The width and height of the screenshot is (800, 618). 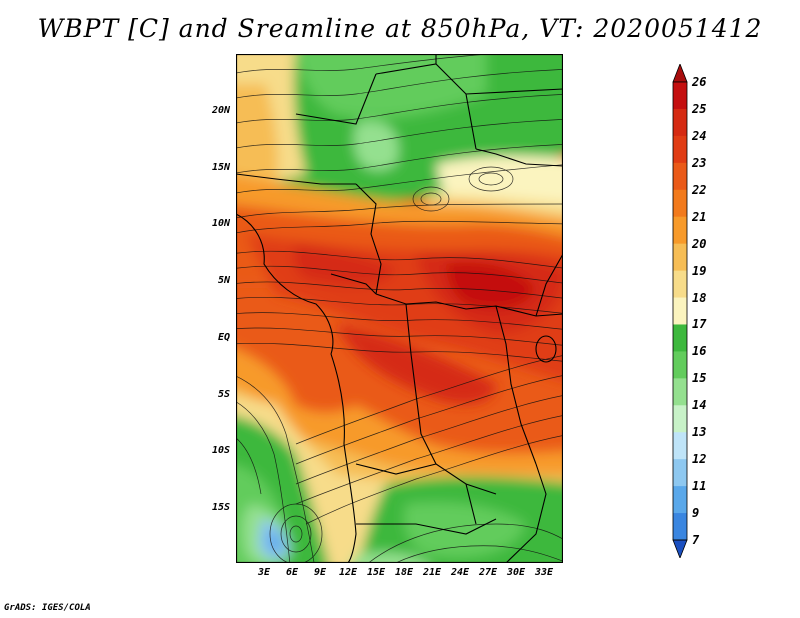 What do you see at coordinates (699, 270) in the screenshot?
I see `colorbar-label: 19` at bounding box center [699, 270].